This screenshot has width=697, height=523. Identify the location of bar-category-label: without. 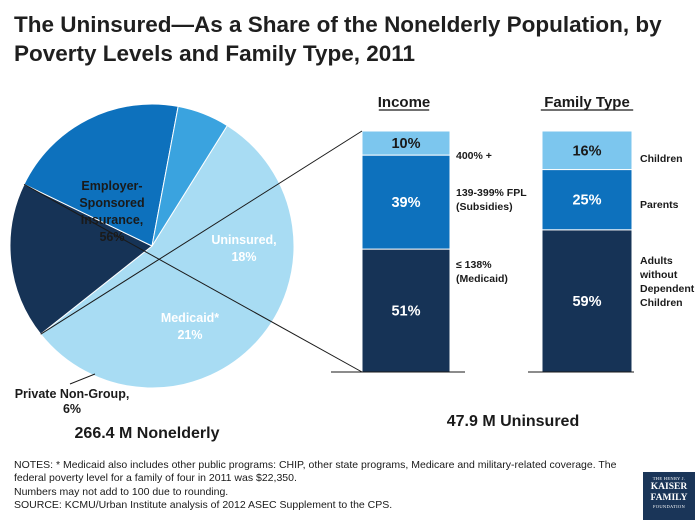
(658, 275).